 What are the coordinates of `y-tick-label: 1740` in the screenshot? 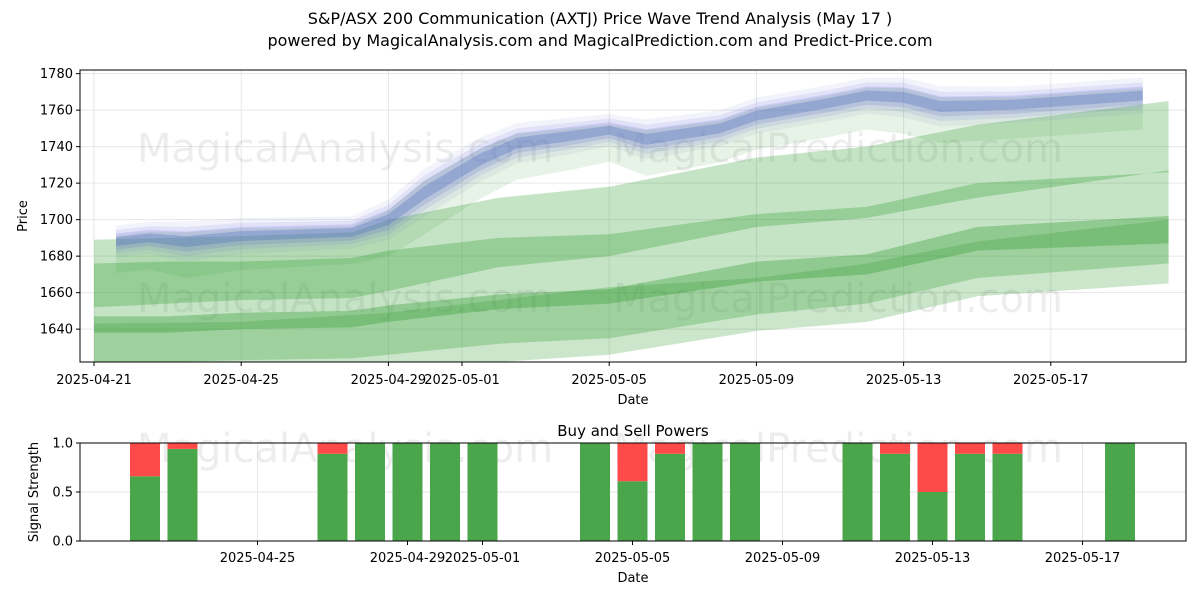 It's located at (56, 147).